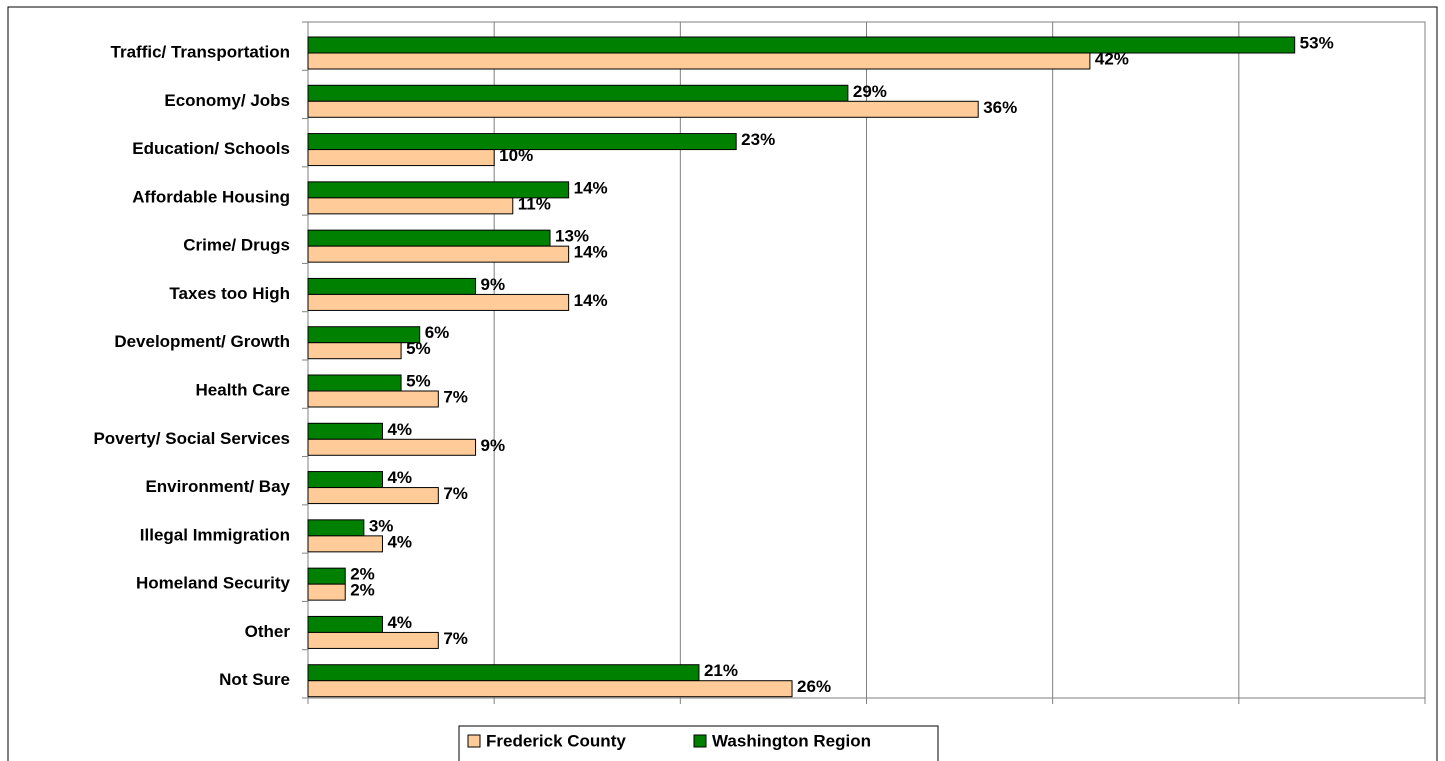  What do you see at coordinates (870, 91) in the screenshot?
I see `value-label: 29%` at bounding box center [870, 91].